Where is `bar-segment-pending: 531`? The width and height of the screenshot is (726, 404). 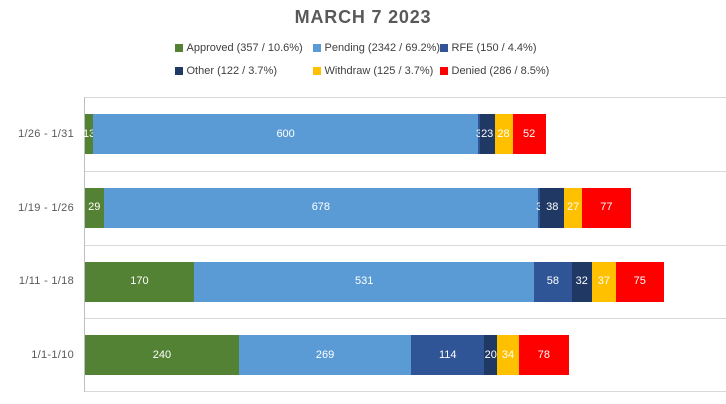
bar-segment-pending: 531 is located at coordinates (364, 281).